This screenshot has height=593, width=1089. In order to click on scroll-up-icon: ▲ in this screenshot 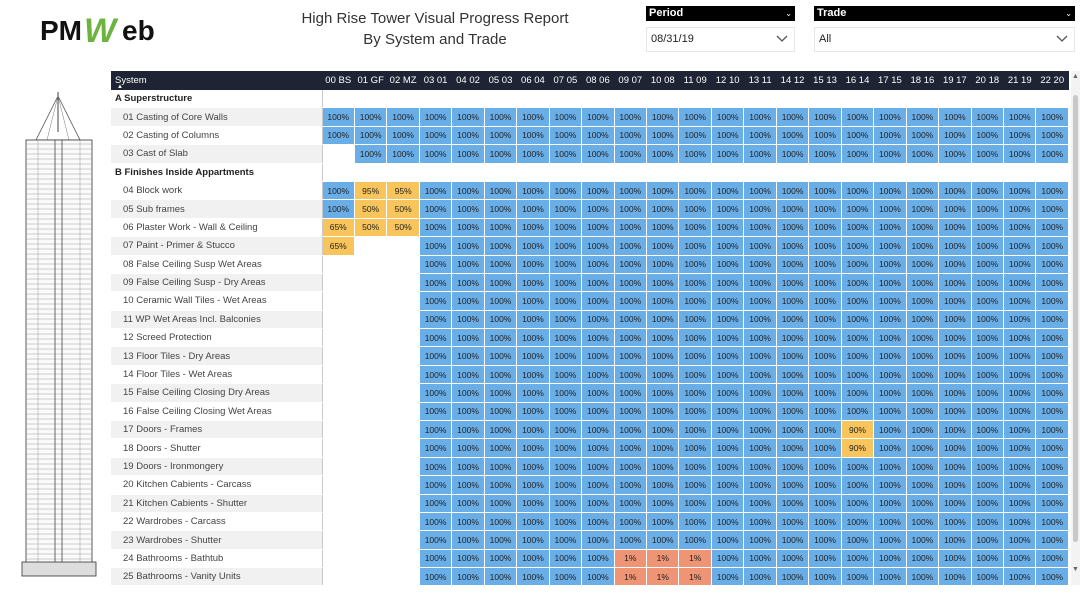, I will do `click(1075, 76)`.